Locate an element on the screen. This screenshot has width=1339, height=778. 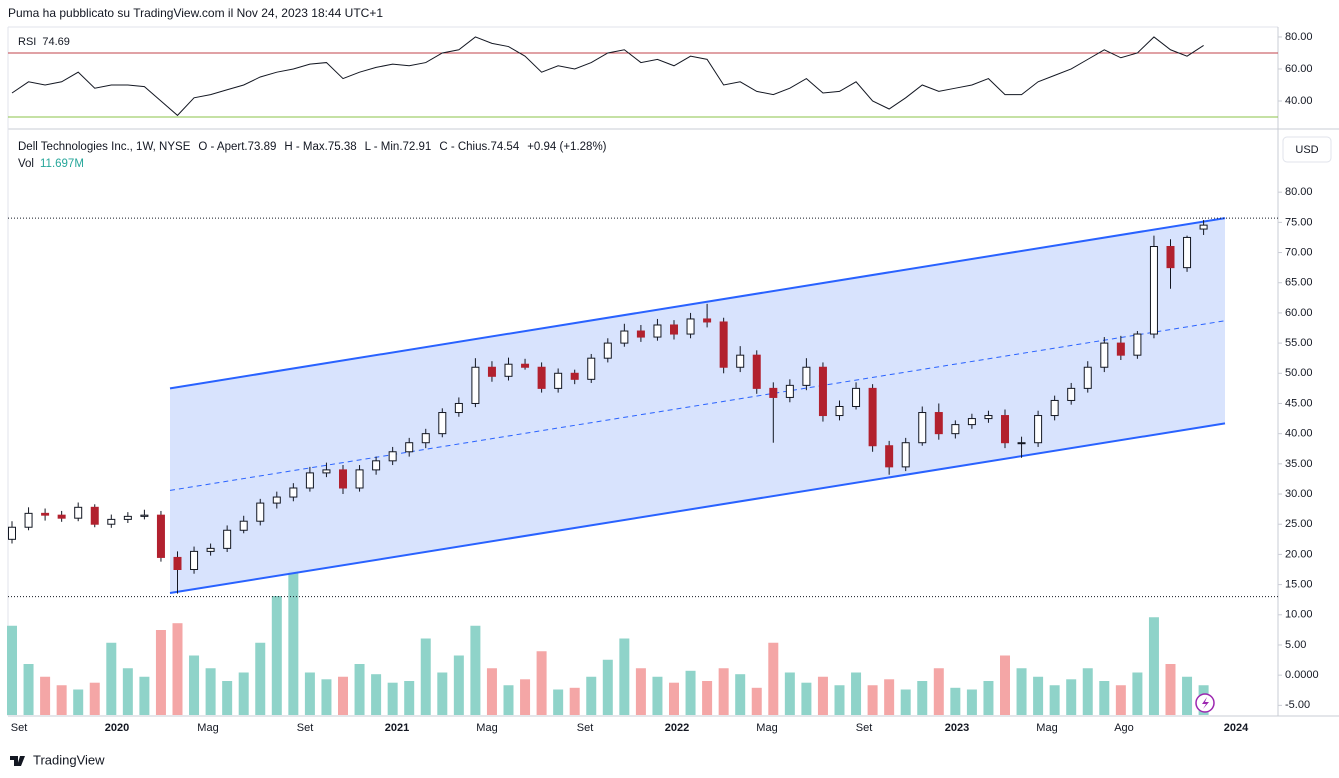
x-tick-label: 2024 is located at coordinates (1236, 728).